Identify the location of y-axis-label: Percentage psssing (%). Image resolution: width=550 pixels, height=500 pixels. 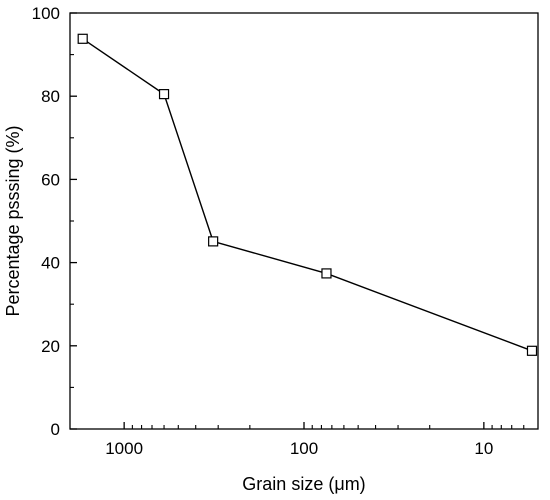
(13, 220).